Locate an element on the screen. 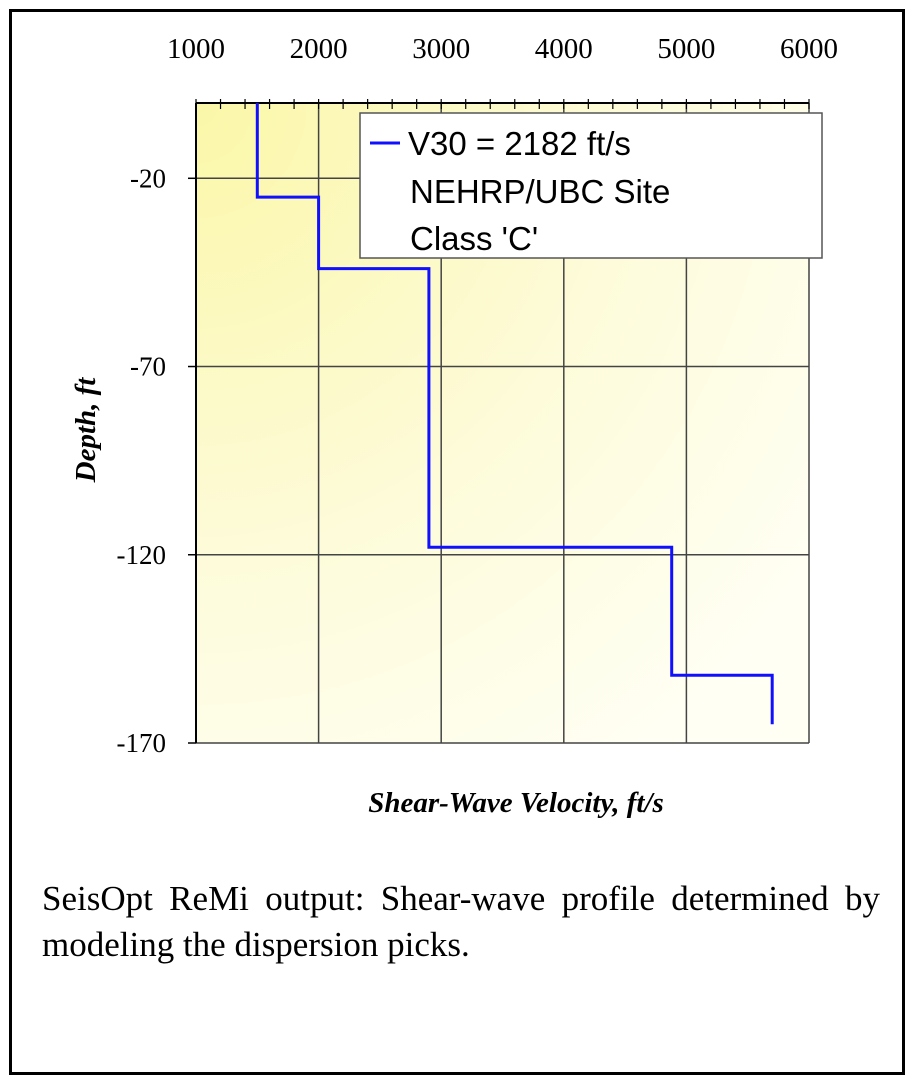  legend: V30 = 2182 ft/s NEHRP/UBC Site Class 'C' is located at coordinates (591, 185).